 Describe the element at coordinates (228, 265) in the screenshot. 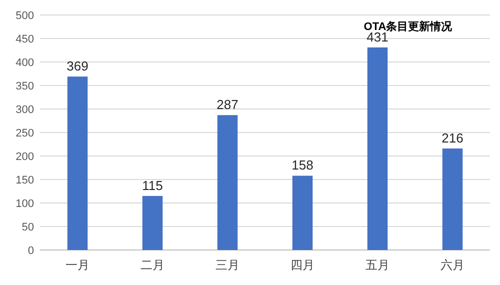

I see `x-tick-label: 三月` at that location.